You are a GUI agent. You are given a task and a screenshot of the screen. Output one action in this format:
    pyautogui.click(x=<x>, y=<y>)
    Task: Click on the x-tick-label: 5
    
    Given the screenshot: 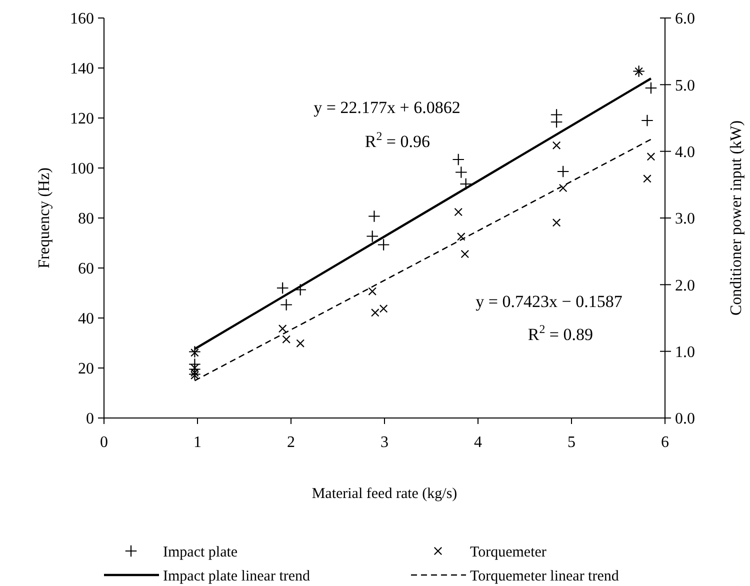 What is the action you would take?
    pyautogui.click(x=572, y=442)
    